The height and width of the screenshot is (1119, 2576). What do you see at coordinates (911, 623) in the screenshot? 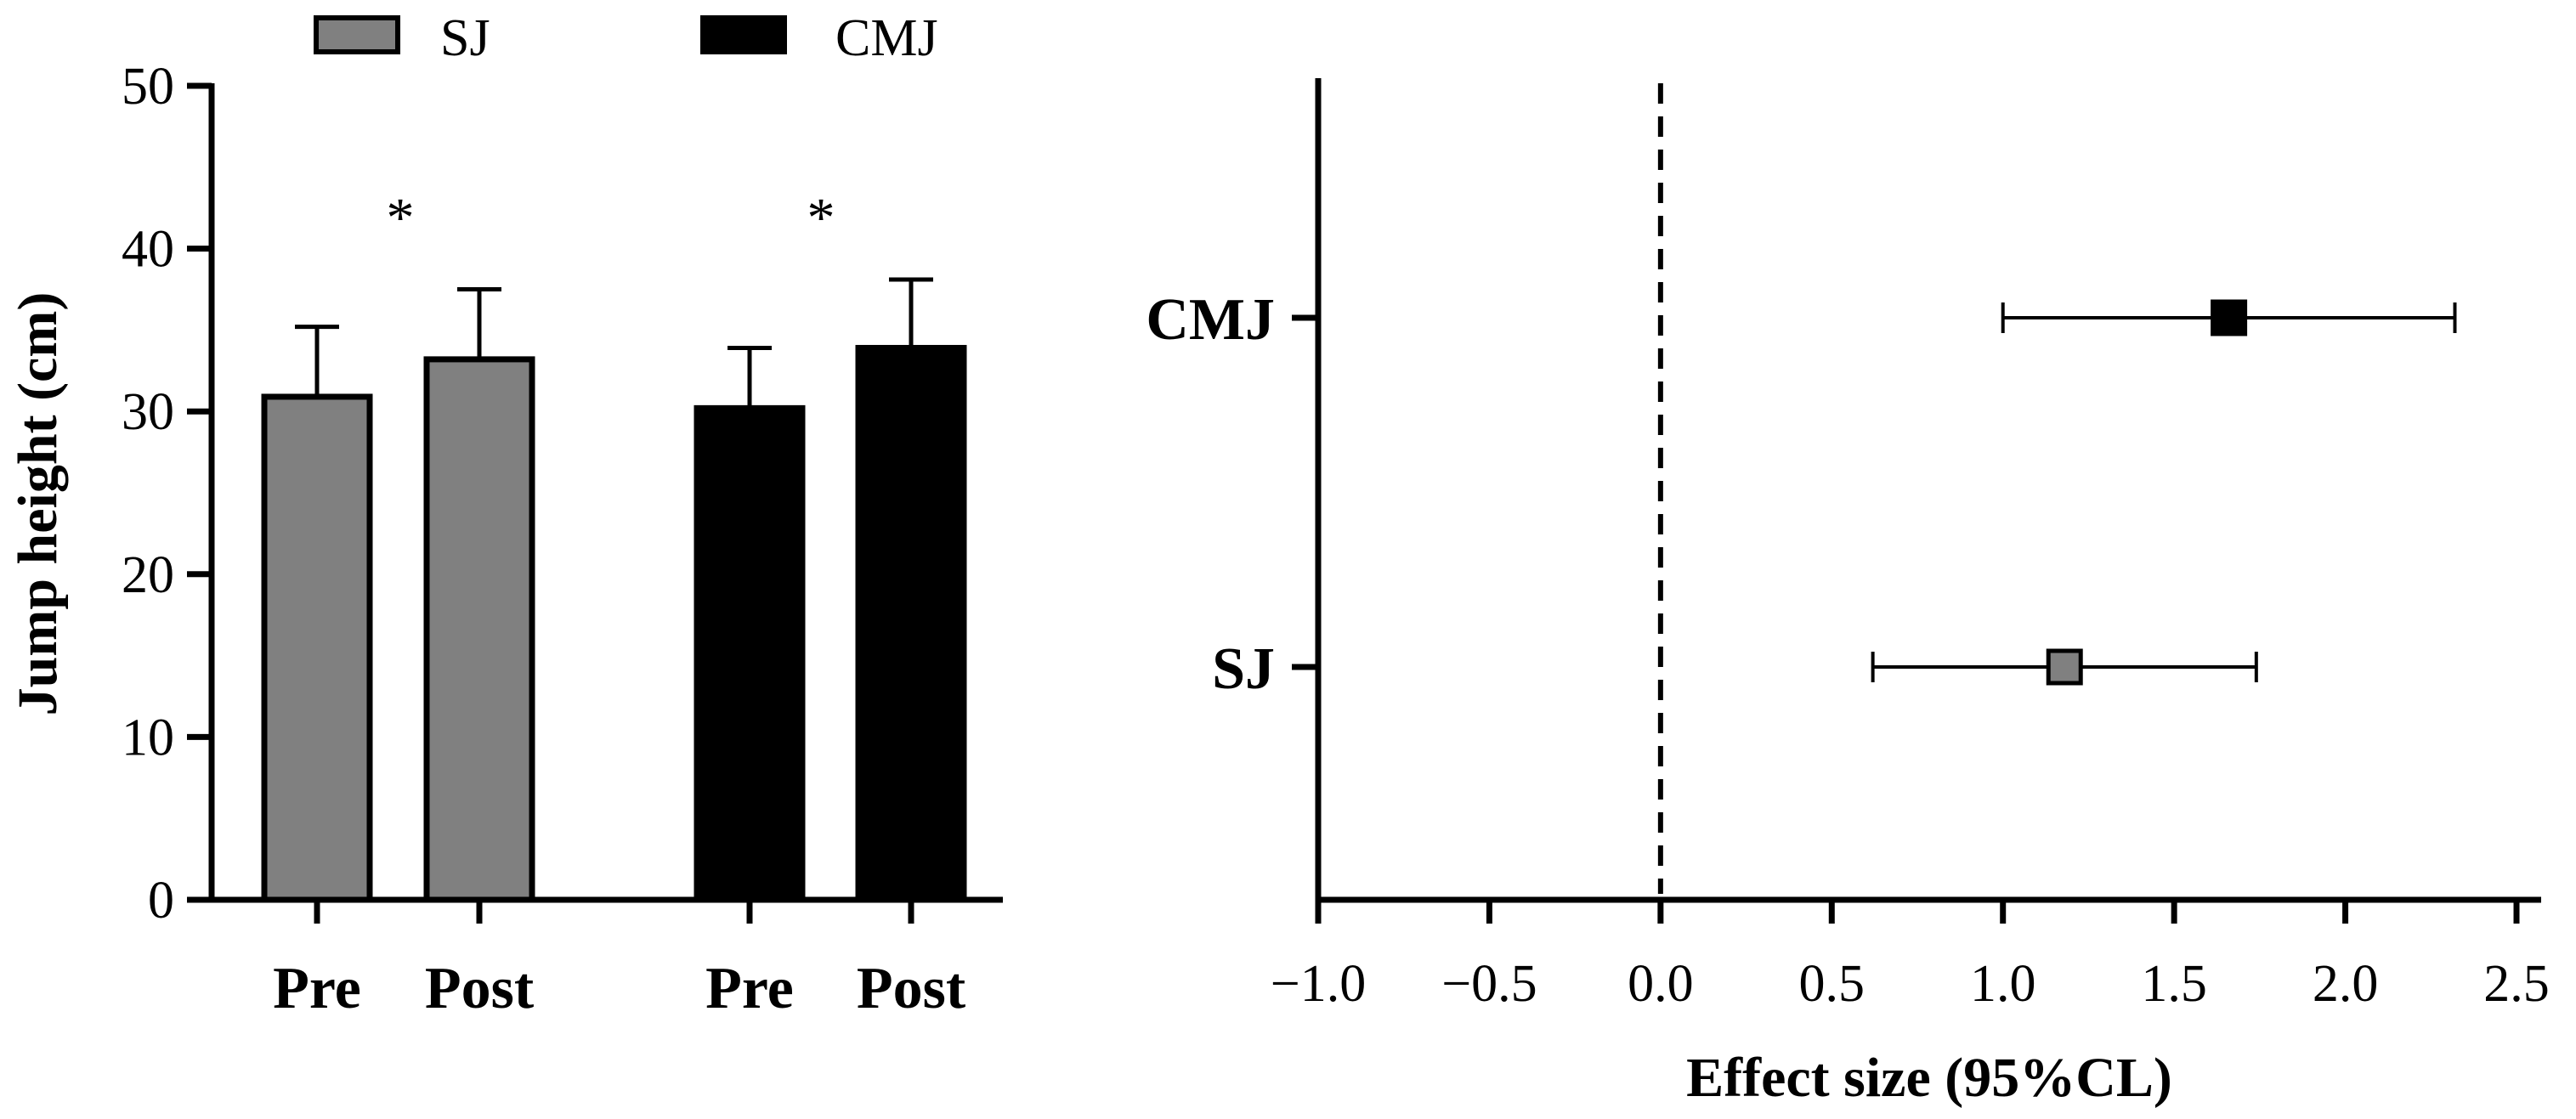
I see `bar-cmj-post` at bounding box center [911, 623].